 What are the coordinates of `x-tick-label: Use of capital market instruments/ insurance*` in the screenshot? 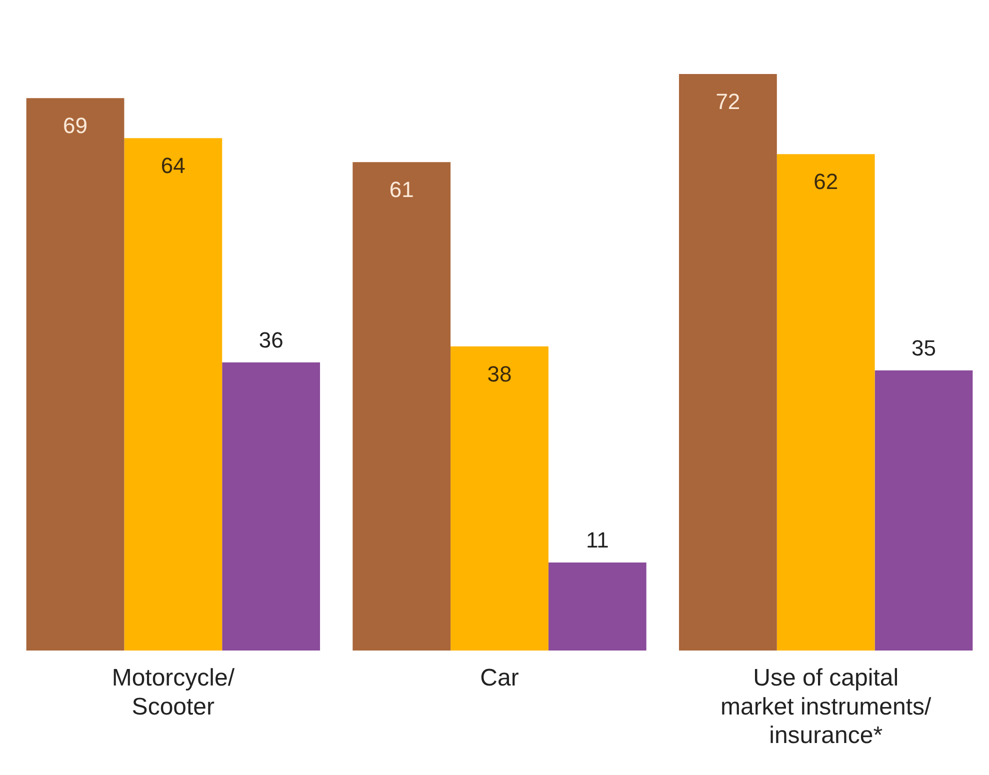 It's located at (826, 707).